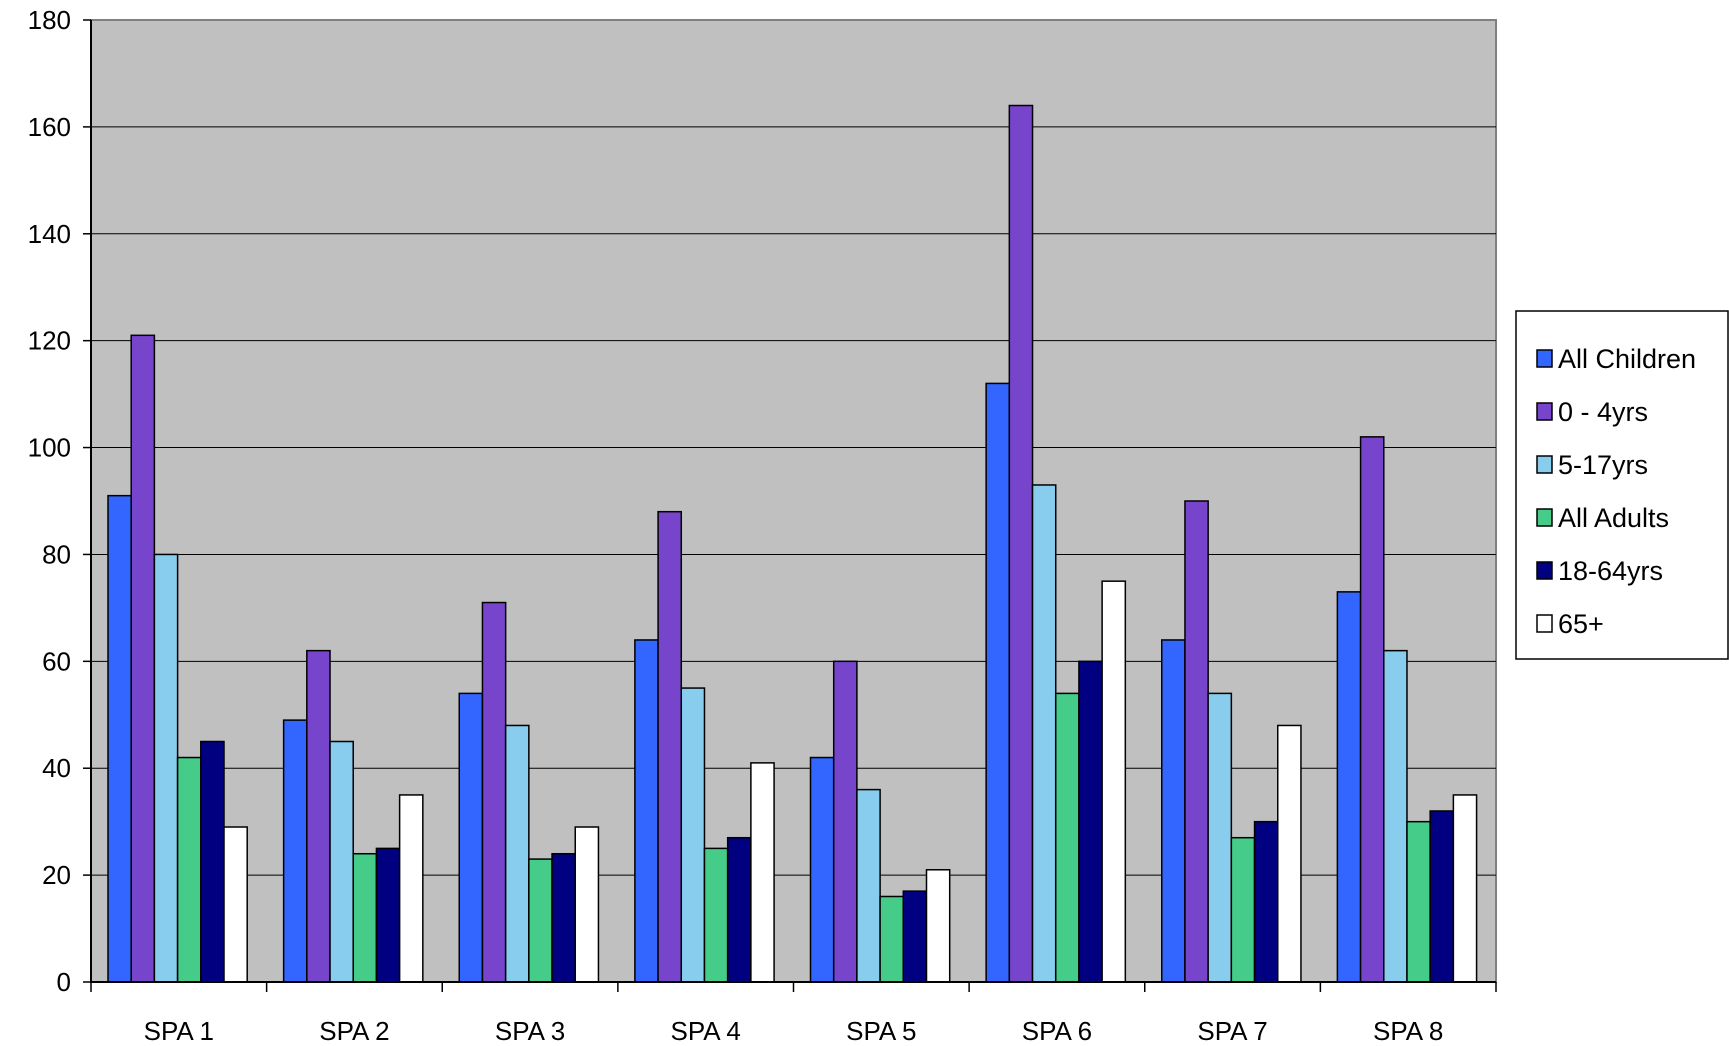 The image size is (1729, 1046). What do you see at coordinates (49, 20) in the screenshot?
I see `y-tick-label: 180` at bounding box center [49, 20].